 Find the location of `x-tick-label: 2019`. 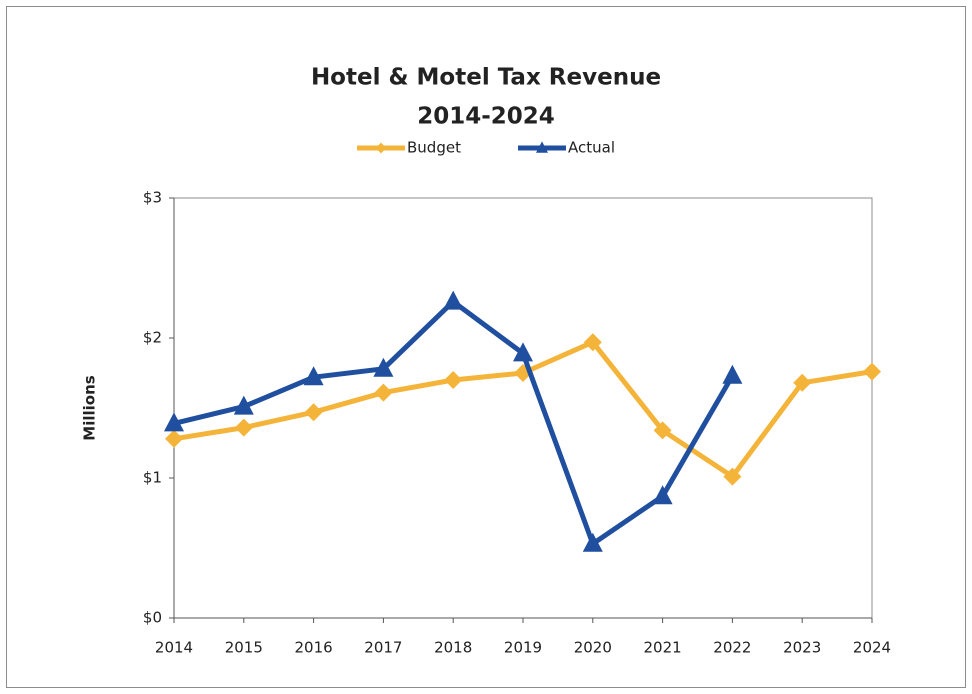

x-tick-label: 2019 is located at coordinates (523, 648).